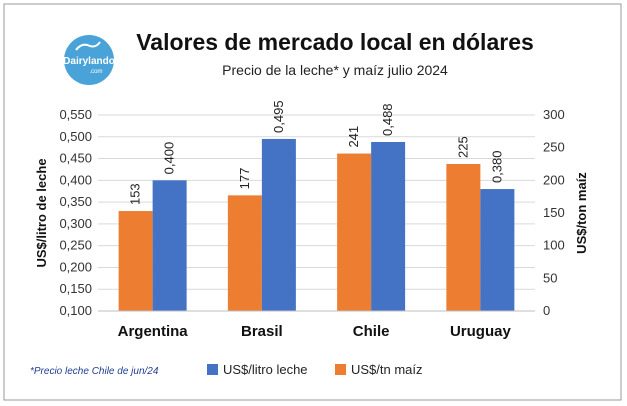  What do you see at coordinates (462, 147) in the screenshot?
I see `data-label: 225` at bounding box center [462, 147].